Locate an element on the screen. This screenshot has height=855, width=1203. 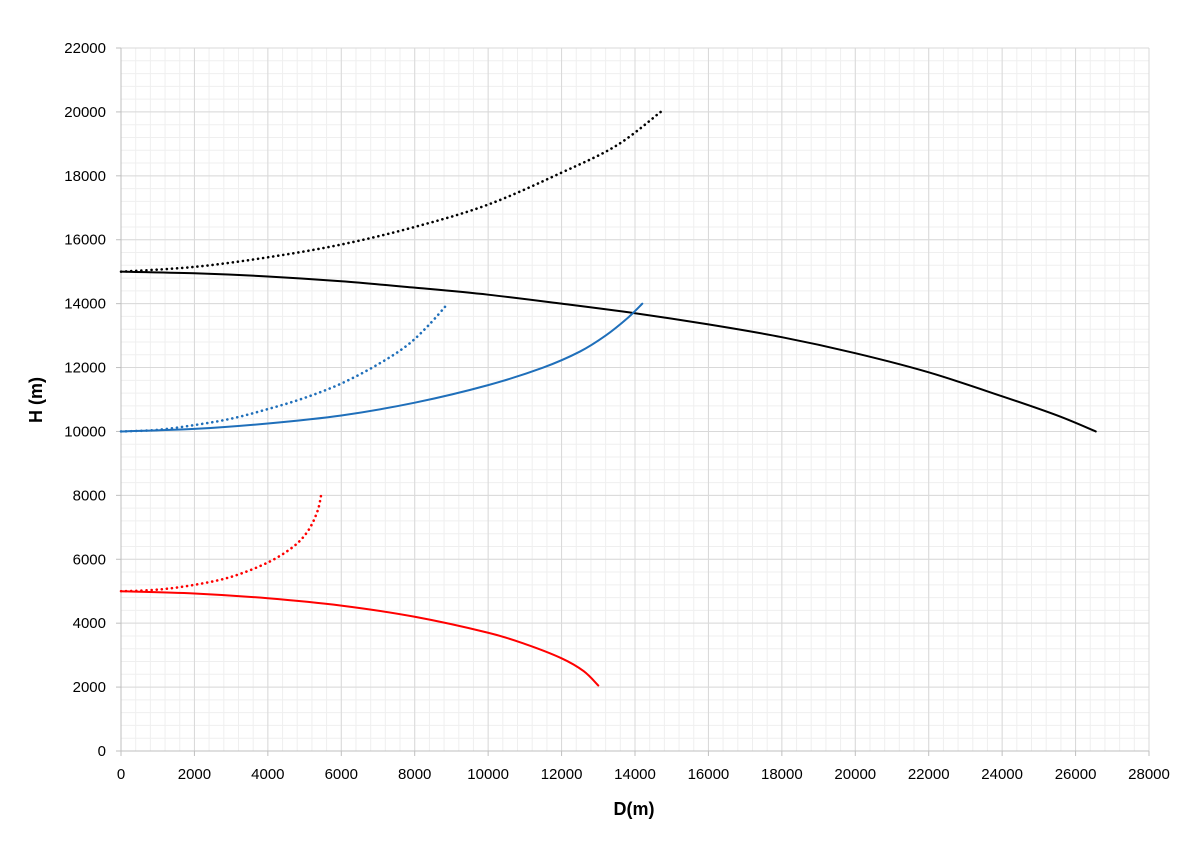
x-tick-label: 20000 is located at coordinates (855, 774).